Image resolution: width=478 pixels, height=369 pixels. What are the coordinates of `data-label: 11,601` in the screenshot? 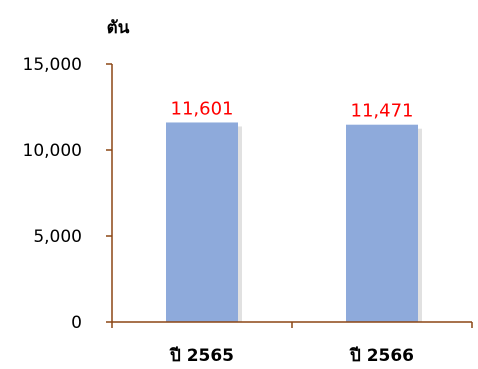 It's located at (202, 108).